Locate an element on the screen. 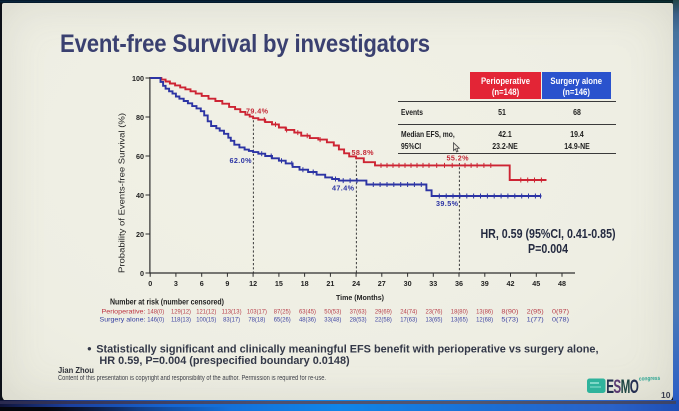 The image size is (679, 411). svg-text: 42 is located at coordinates (511, 283).